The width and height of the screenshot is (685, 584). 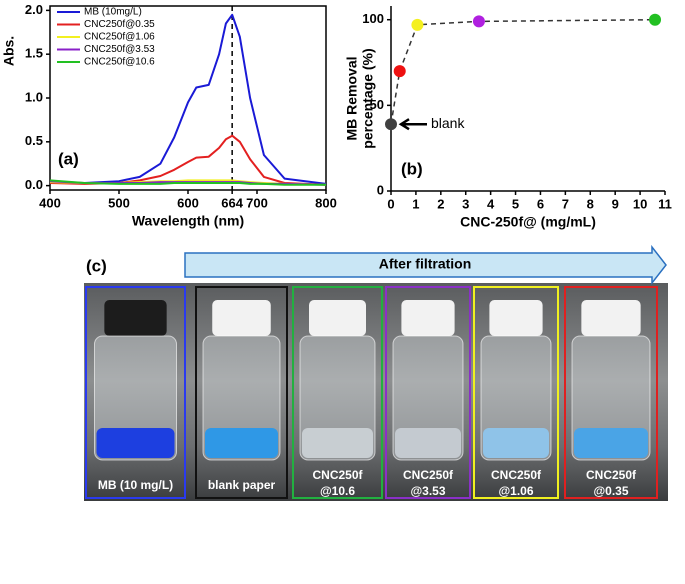 What do you see at coordinates (257, 202) in the screenshot?
I see `x-tick-label: 700` at bounding box center [257, 202].